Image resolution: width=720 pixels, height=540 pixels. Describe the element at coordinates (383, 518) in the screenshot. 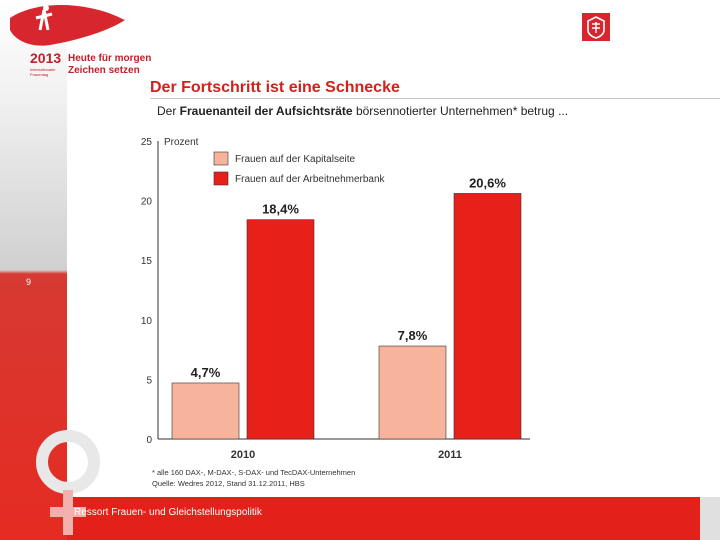

I see `bottom-band` at that location.